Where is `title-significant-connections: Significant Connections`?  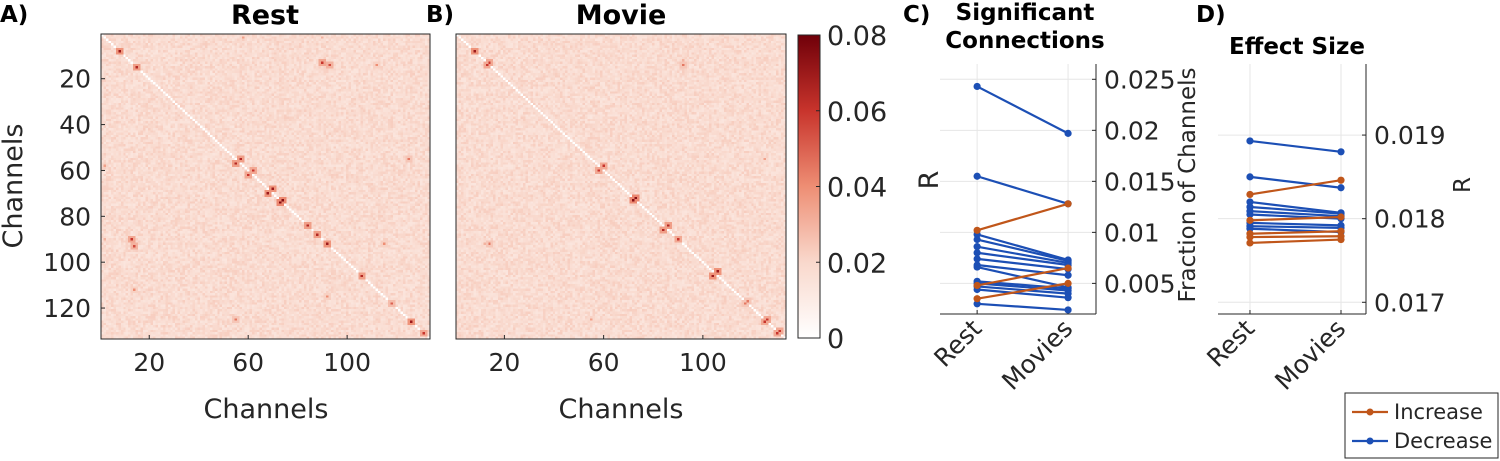
title-significant-connections: Significant Connections is located at coordinates (1024, 27).